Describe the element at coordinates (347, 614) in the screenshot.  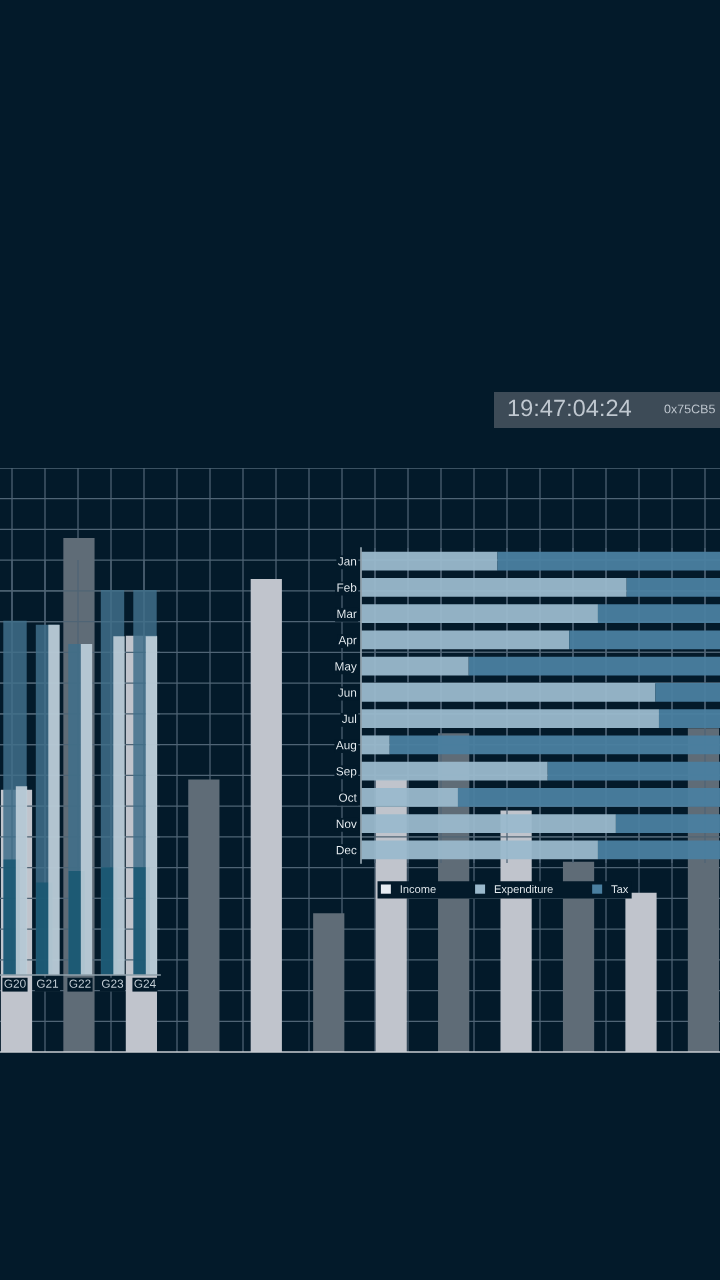
I see `y-tick-label: Mar` at that location.